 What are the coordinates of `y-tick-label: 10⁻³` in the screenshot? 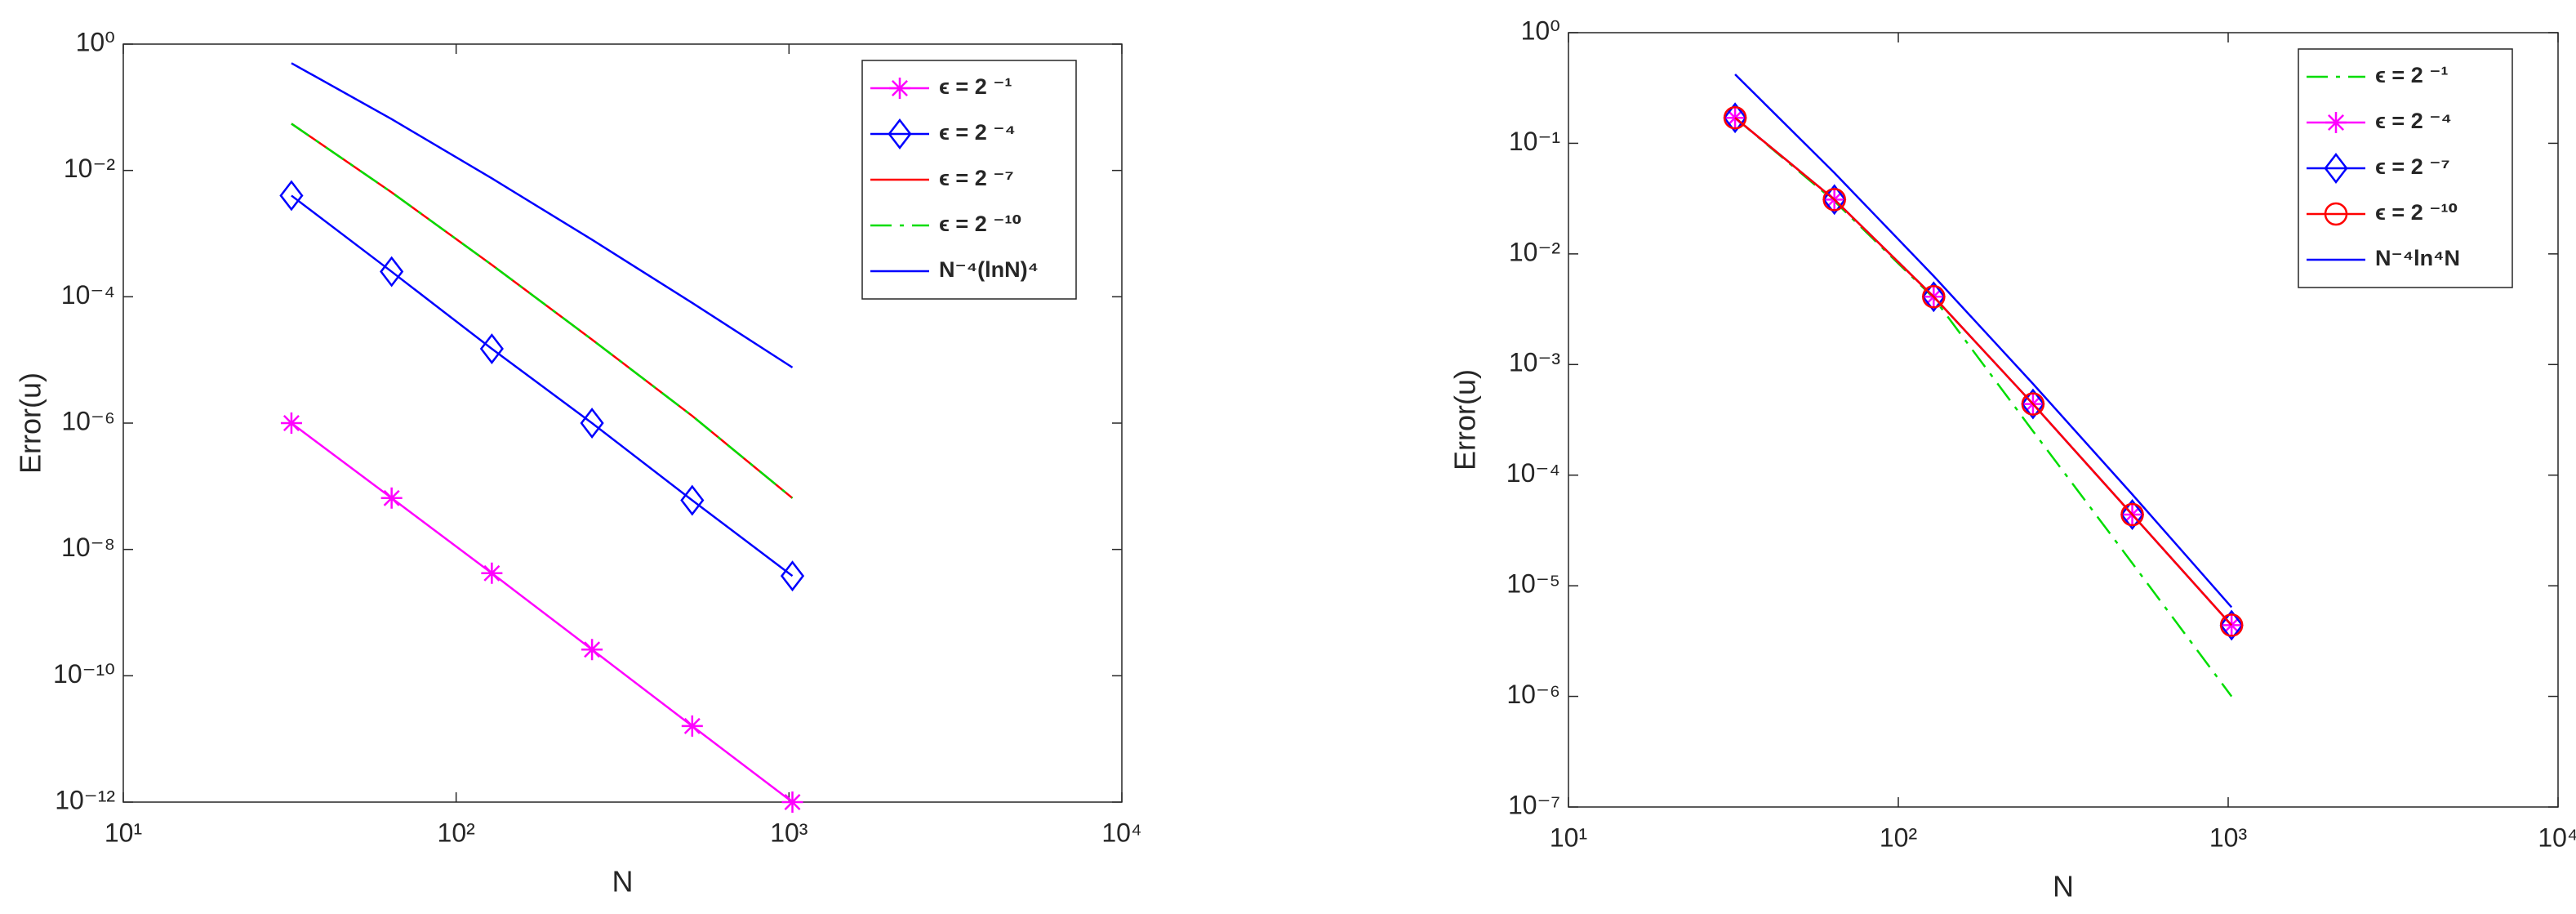 It's located at (1534, 362).